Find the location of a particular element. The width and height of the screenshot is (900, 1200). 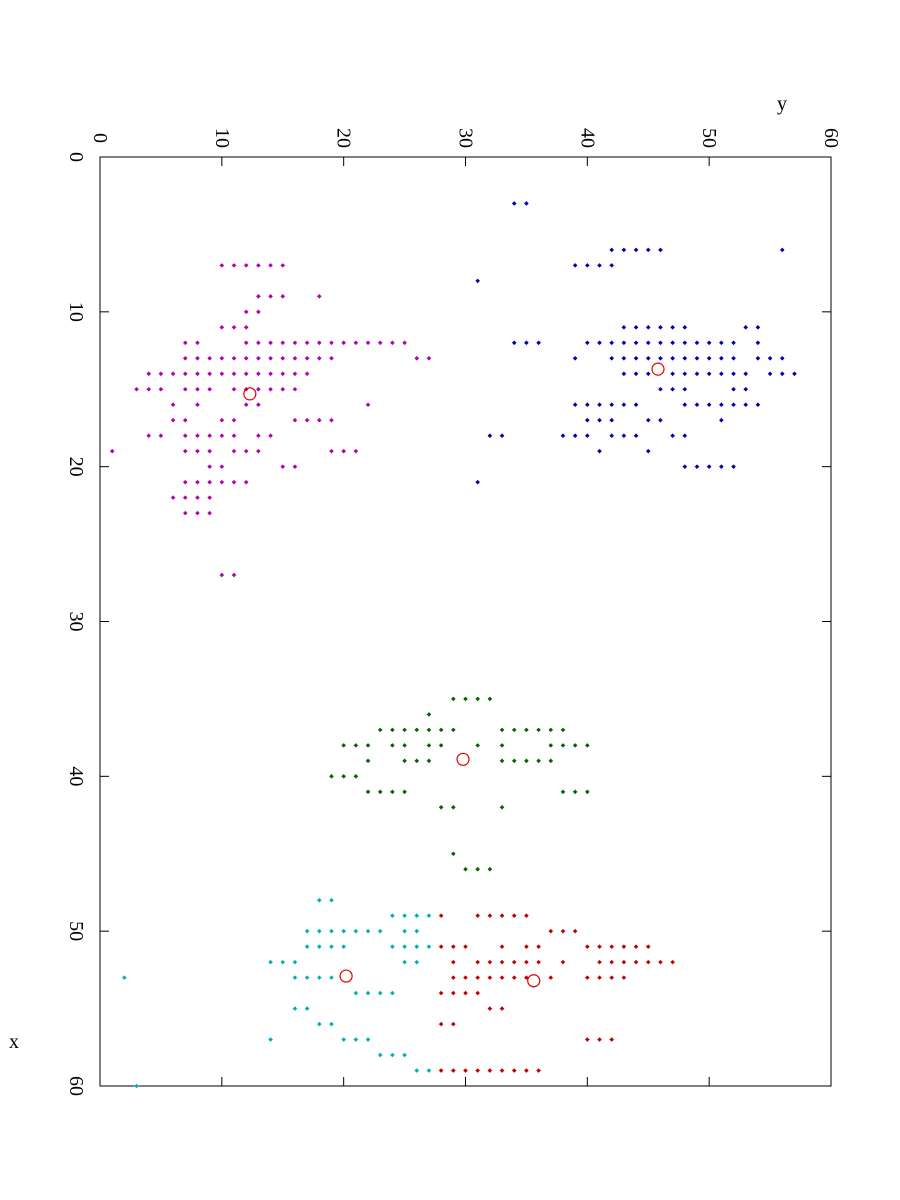

series-green is located at coordinates (459, 784).